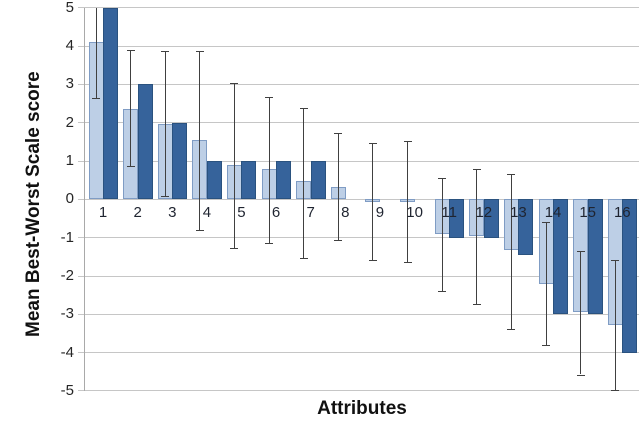 This screenshot has height=428, width=641. I want to click on y-tick-label: 3, so click(69, 84).